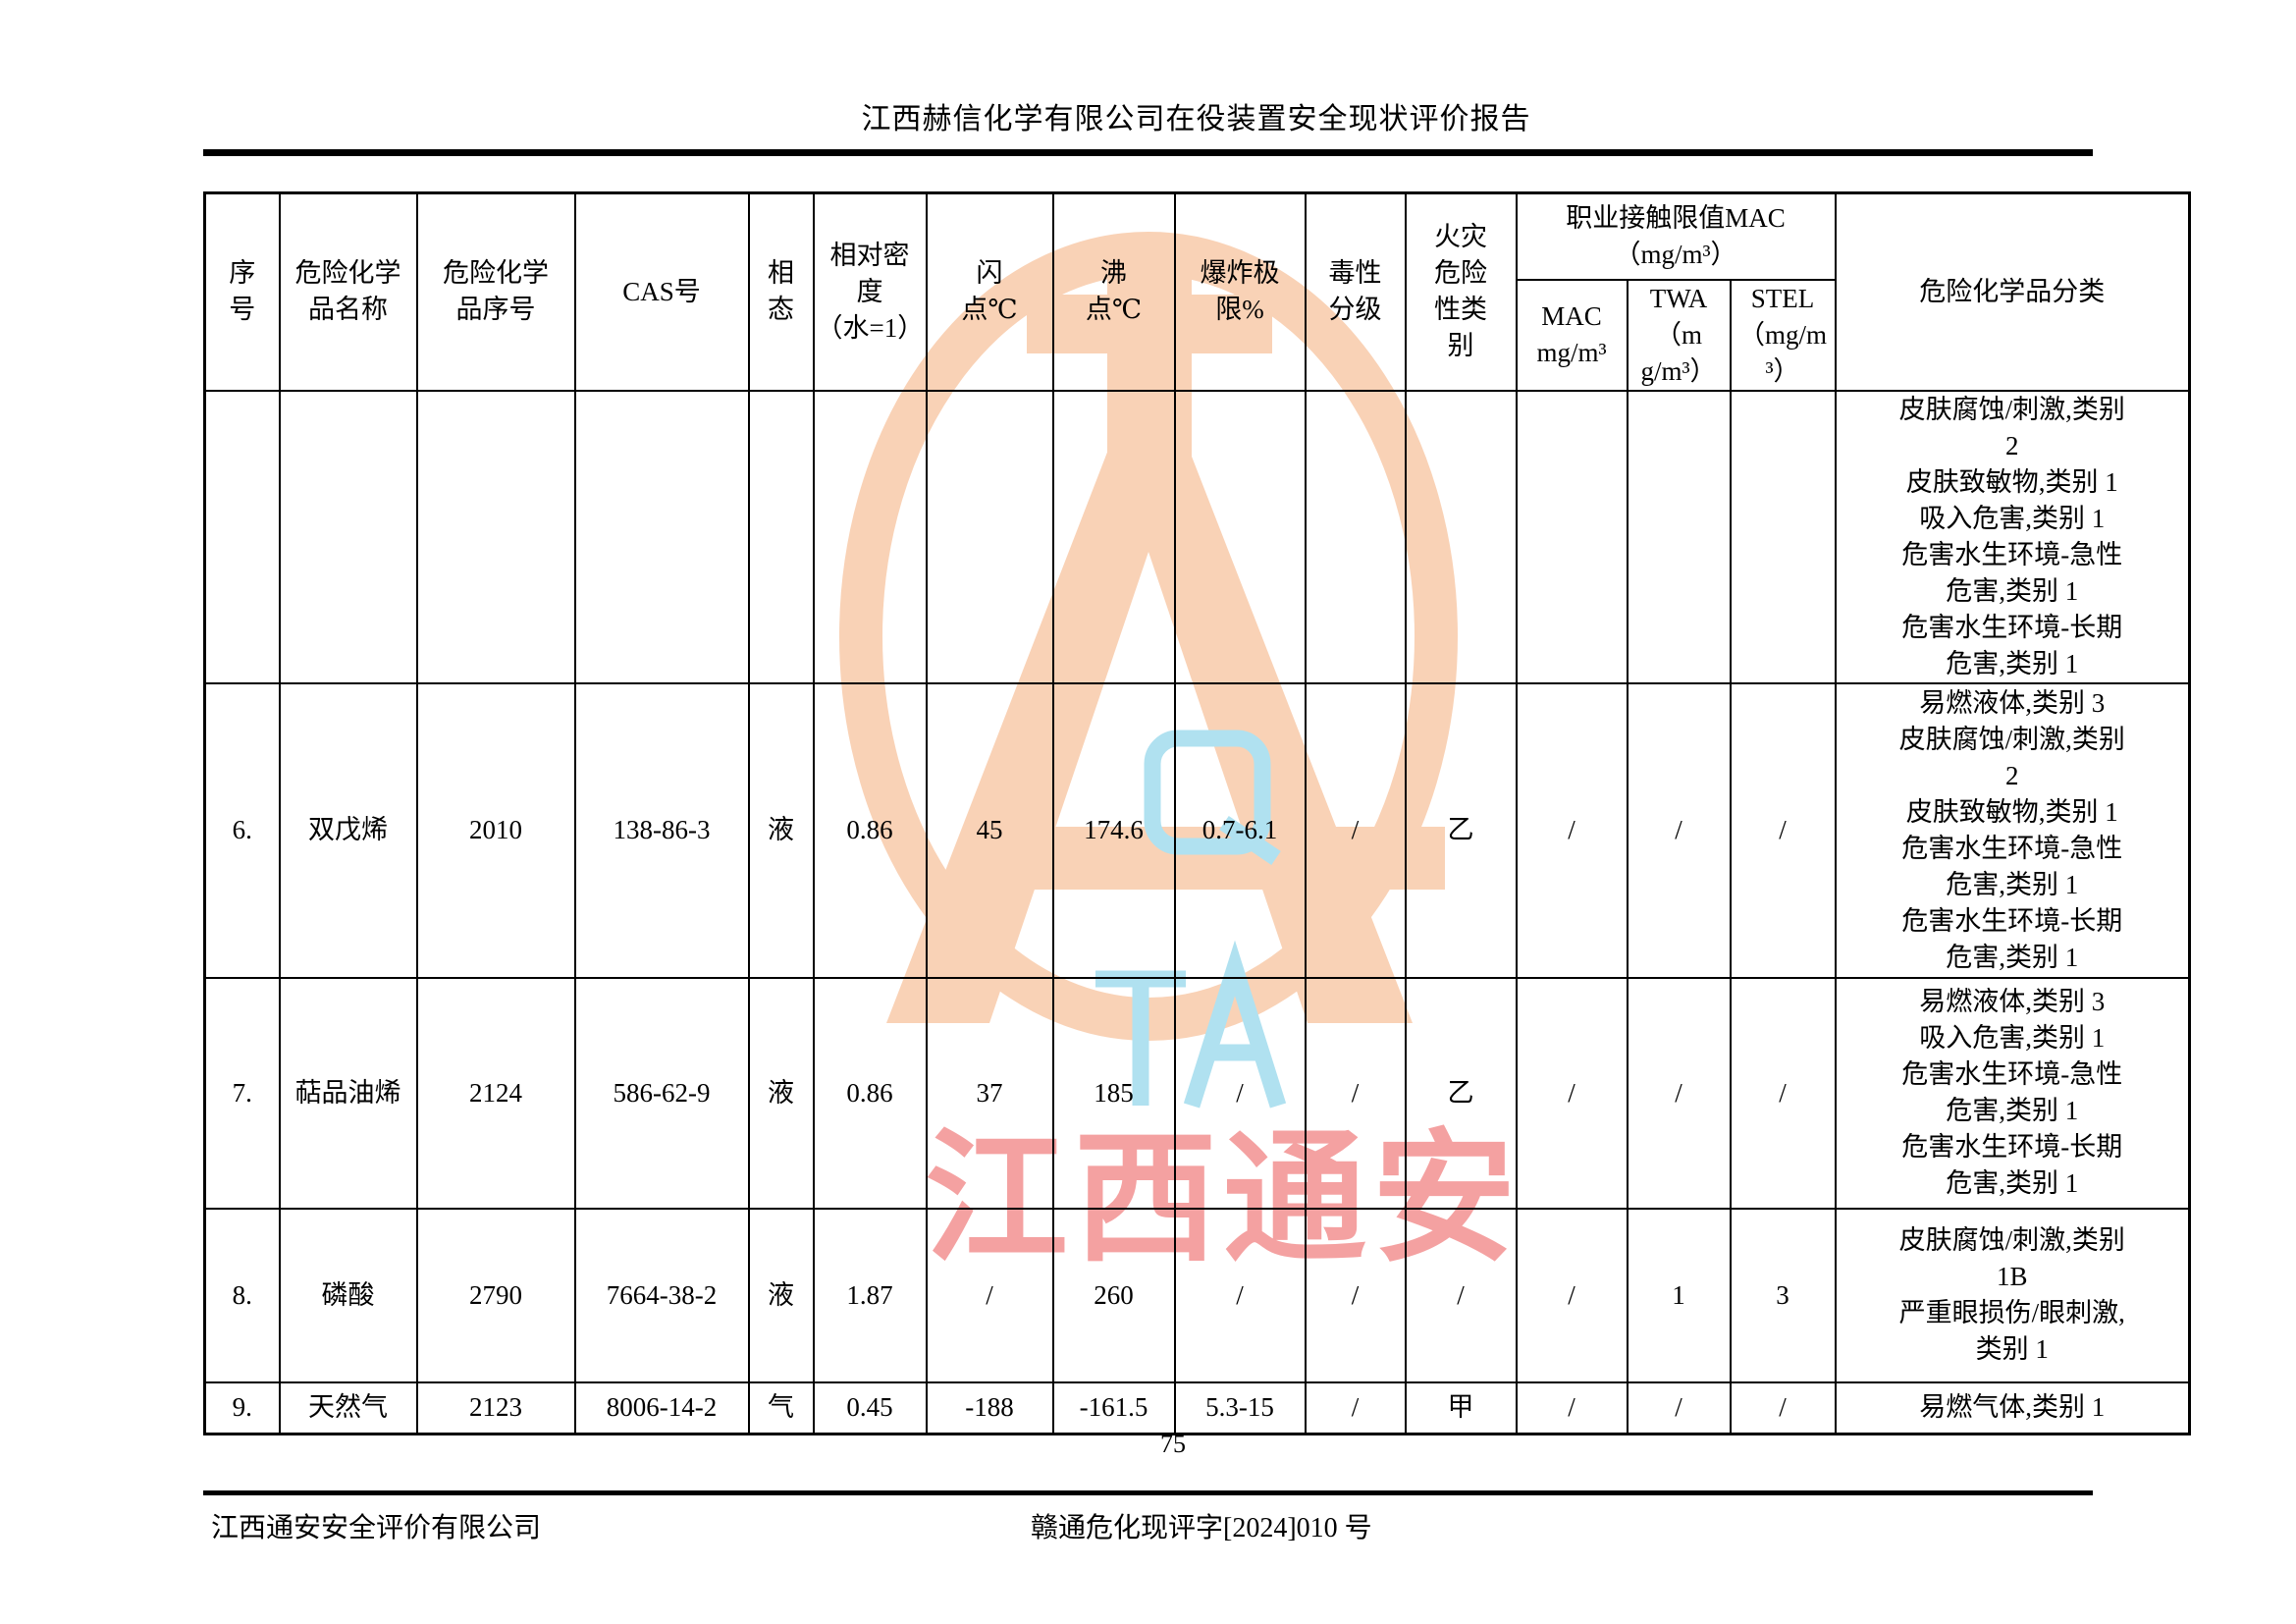 The image size is (2296, 1624). Describe the element at coordinates (1196, 119) in the screenshot. I see `page-title: 江西赫信化学有限公司在役装置安全现状评价报告` at that location.